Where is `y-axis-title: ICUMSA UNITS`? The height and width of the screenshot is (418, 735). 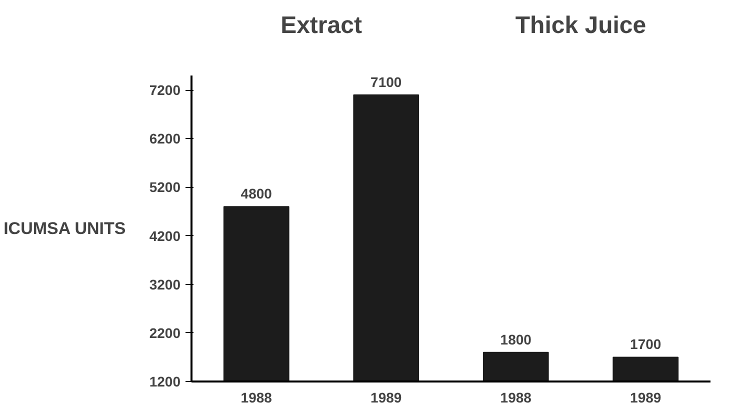
y-axis-title: ICUMSA UNITS is located at coordinates (65, 228).